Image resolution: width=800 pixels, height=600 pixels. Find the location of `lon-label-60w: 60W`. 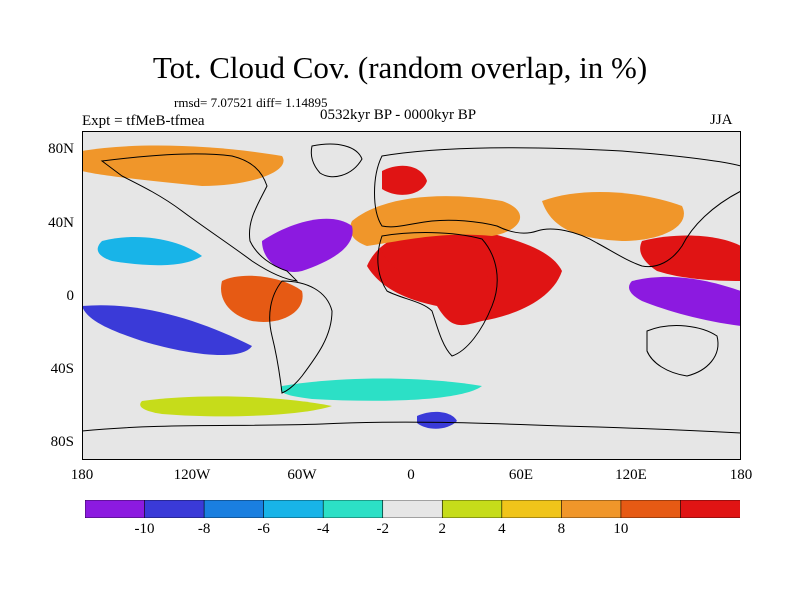

lon-label-60w: 60W is located at coordinates (302, 475).